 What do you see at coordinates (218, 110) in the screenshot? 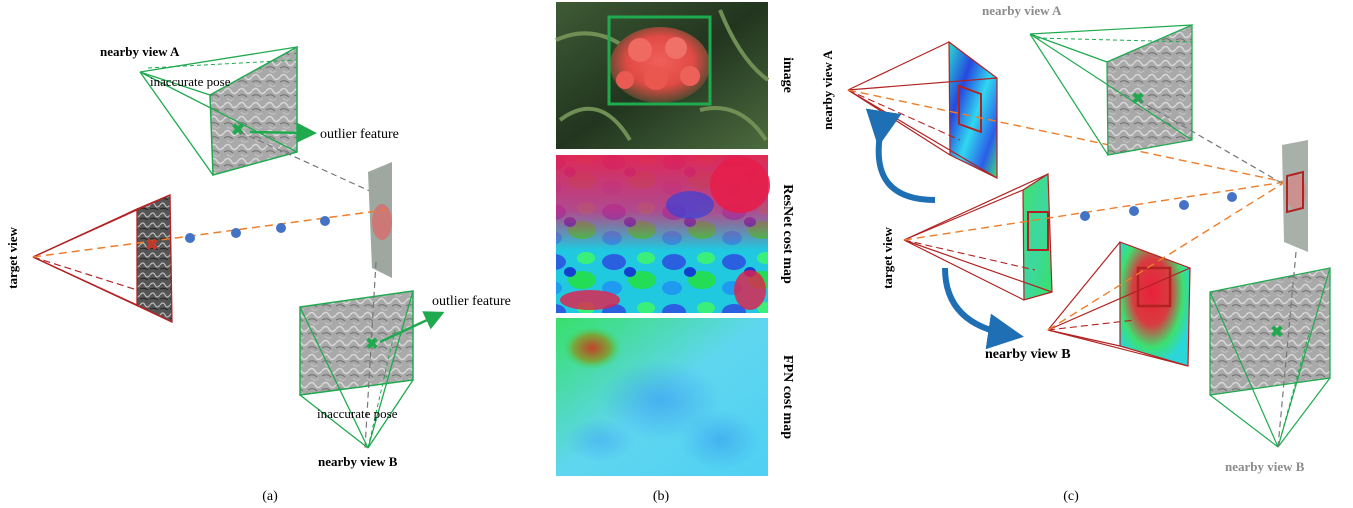
I see `nearby-view-a-frustum` at bounding box center [218, 110].